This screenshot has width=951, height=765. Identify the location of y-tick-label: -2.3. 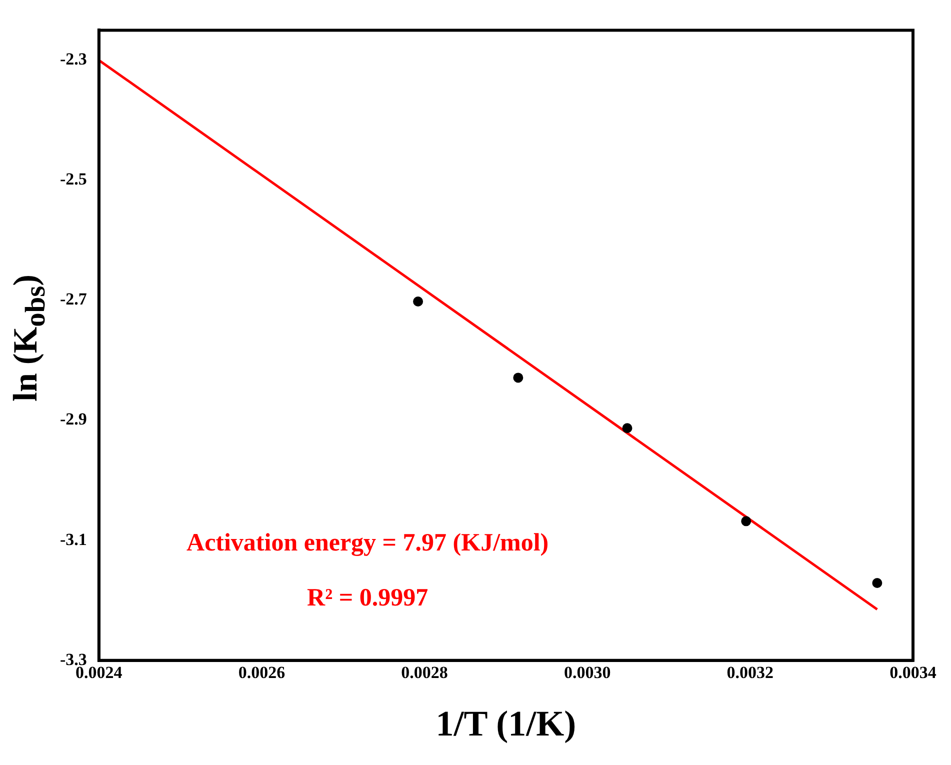
(73, 59).